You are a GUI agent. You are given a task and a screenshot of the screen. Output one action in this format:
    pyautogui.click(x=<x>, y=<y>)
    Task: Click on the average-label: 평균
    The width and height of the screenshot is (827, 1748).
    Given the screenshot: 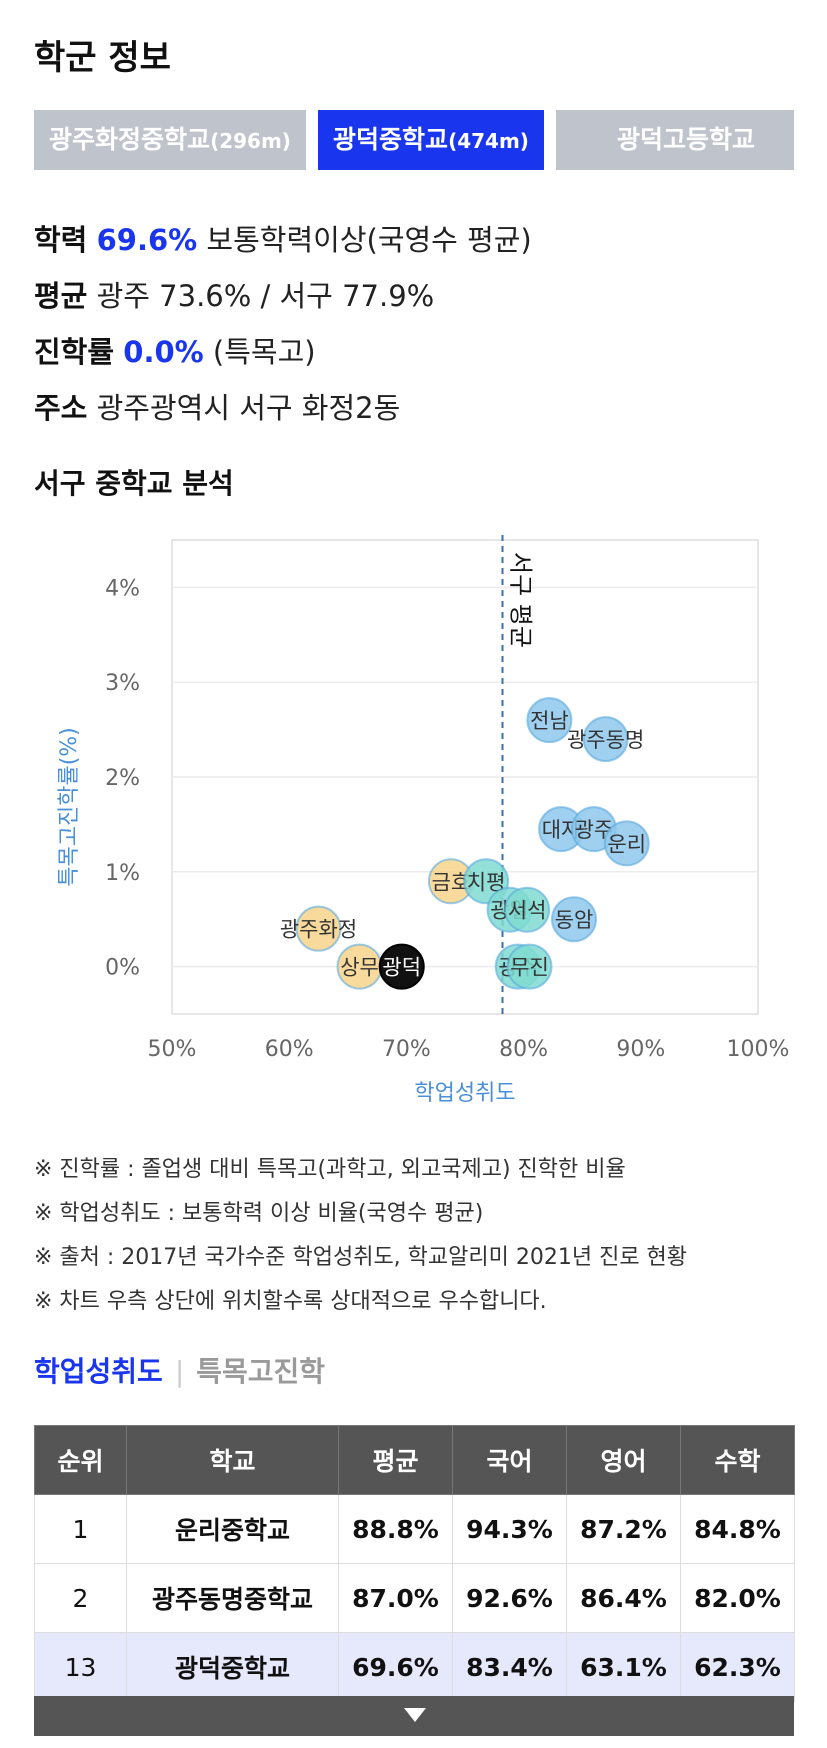 What is the action you would take?
    pyautogui.click(x=61, y=296)
    